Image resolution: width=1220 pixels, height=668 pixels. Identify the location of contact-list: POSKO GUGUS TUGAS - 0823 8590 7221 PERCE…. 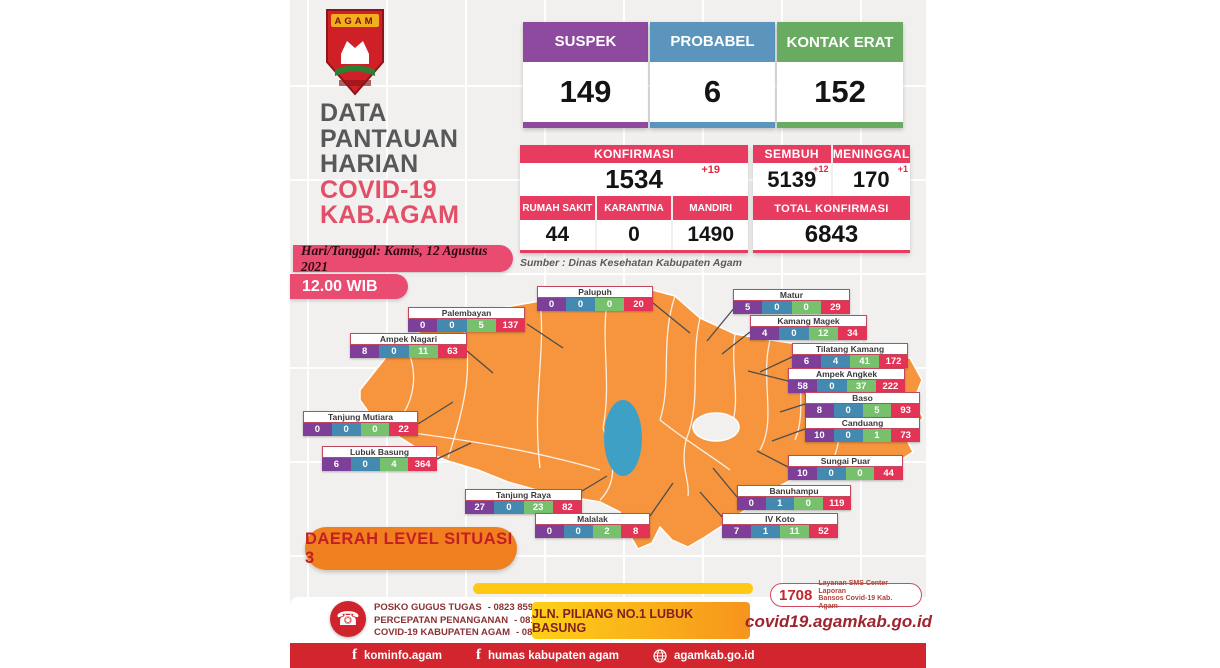
(482, 621).